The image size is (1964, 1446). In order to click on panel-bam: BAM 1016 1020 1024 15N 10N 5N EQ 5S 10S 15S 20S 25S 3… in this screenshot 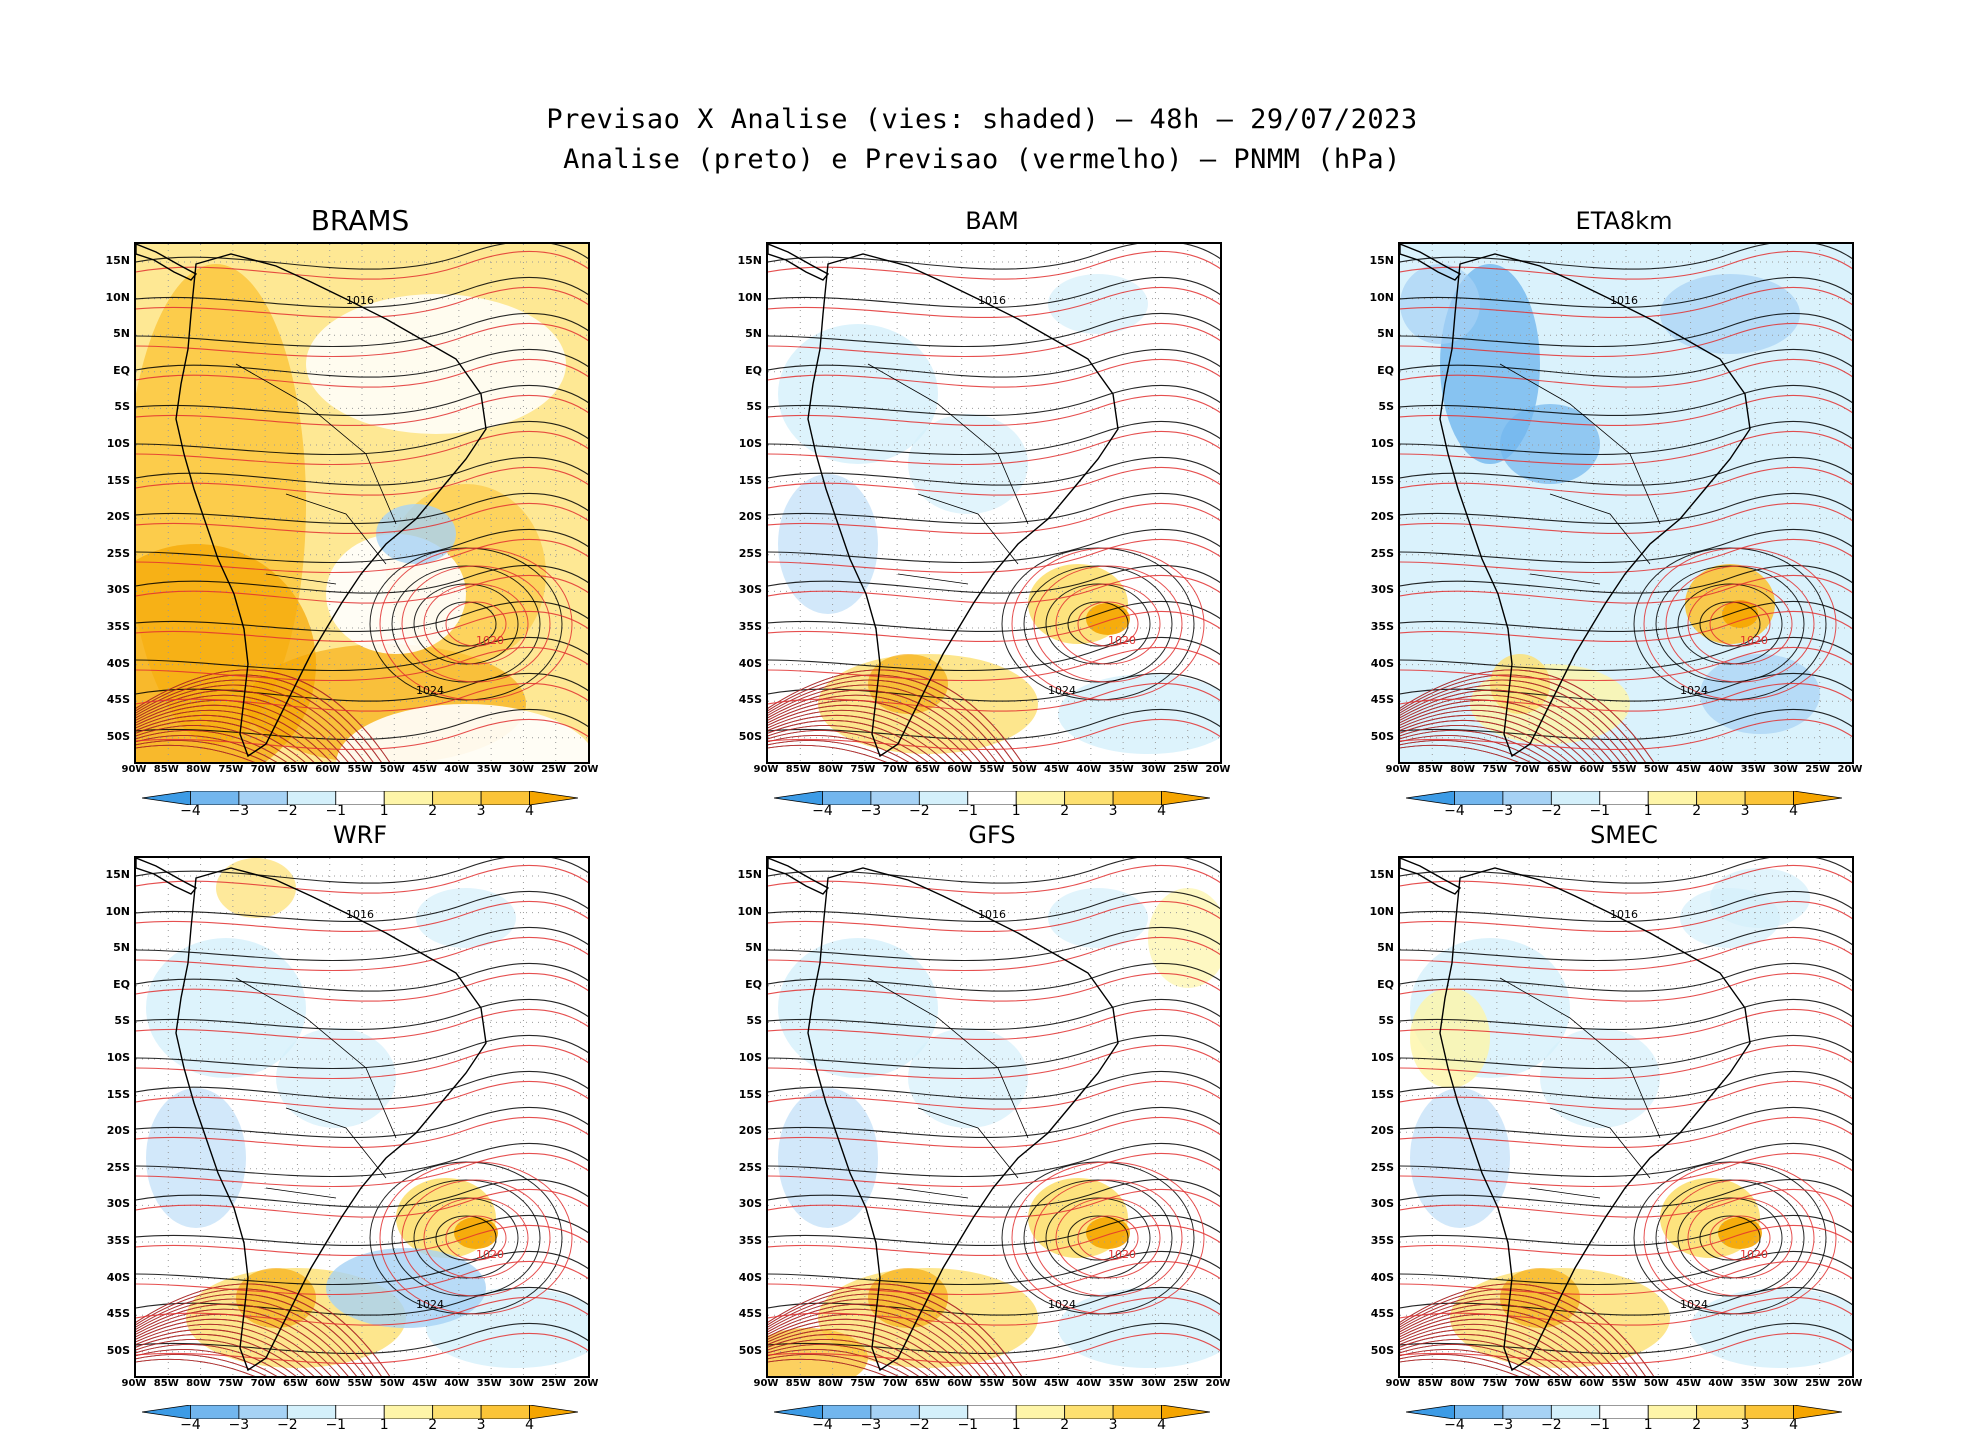, I will do `click(983, 520)`.